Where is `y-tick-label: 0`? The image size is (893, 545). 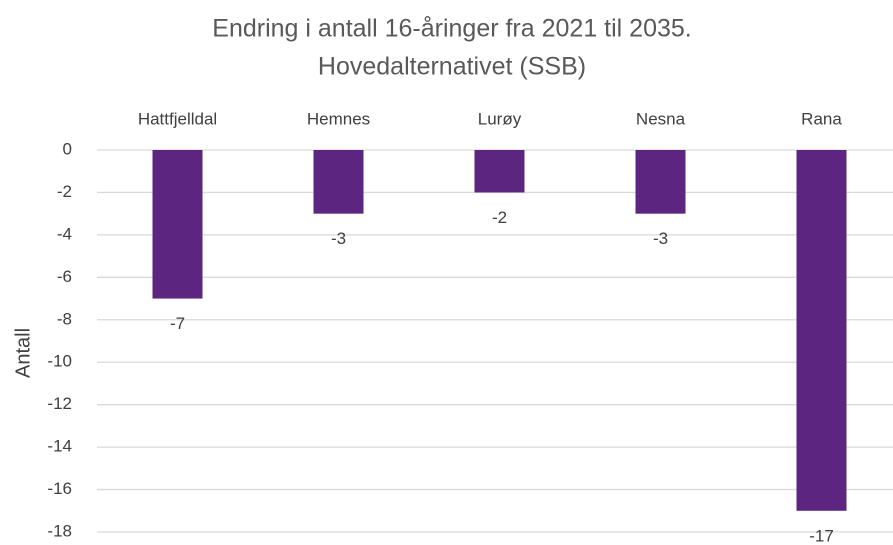 y-tick-label: 0 is located at coordinates (67, 148).